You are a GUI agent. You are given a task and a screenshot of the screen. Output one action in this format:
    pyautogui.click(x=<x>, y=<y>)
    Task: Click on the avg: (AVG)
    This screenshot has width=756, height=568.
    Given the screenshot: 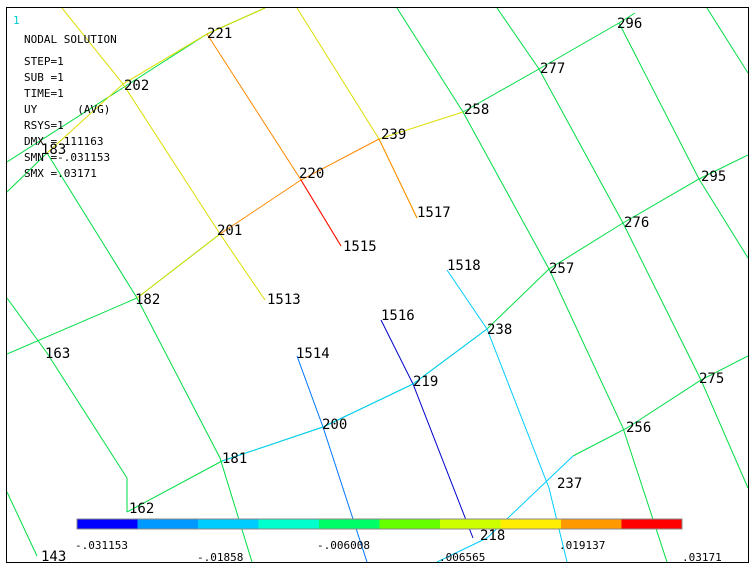 What is the action you would take?
    pyautogui.click(x=94, y=109)
    